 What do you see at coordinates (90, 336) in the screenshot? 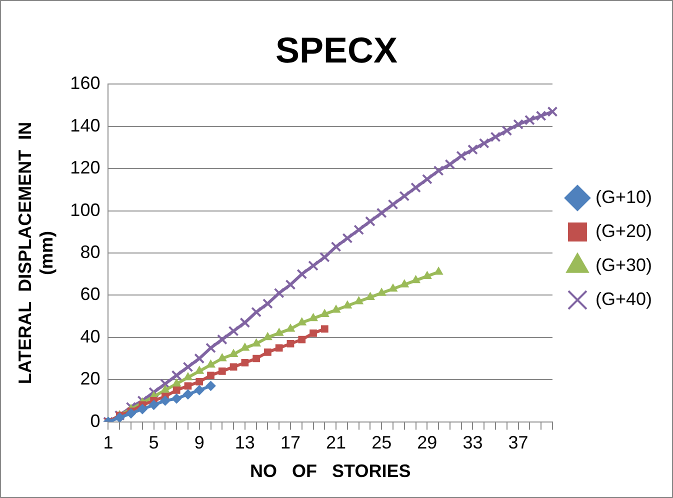
I see `y-tick-label: 40` at bounding box center [90, 336].